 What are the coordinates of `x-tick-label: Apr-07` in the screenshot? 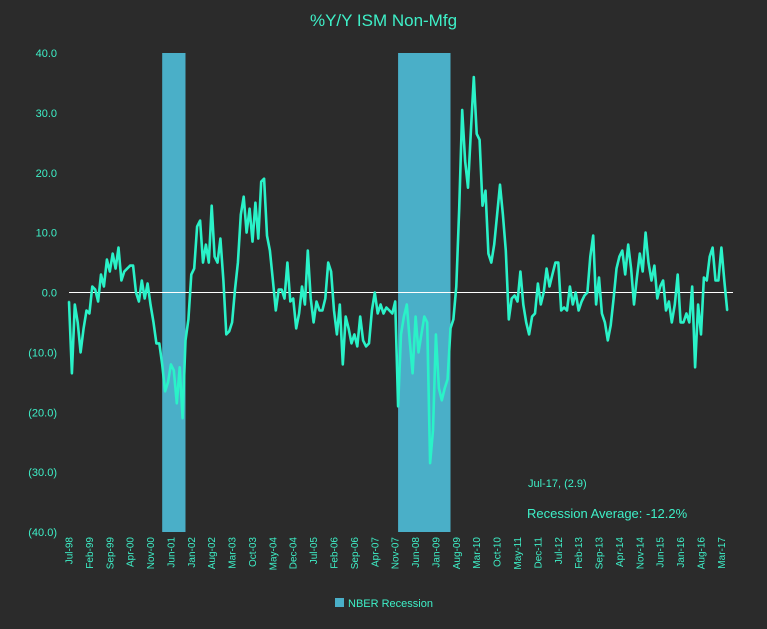 It's located at (375, 552).